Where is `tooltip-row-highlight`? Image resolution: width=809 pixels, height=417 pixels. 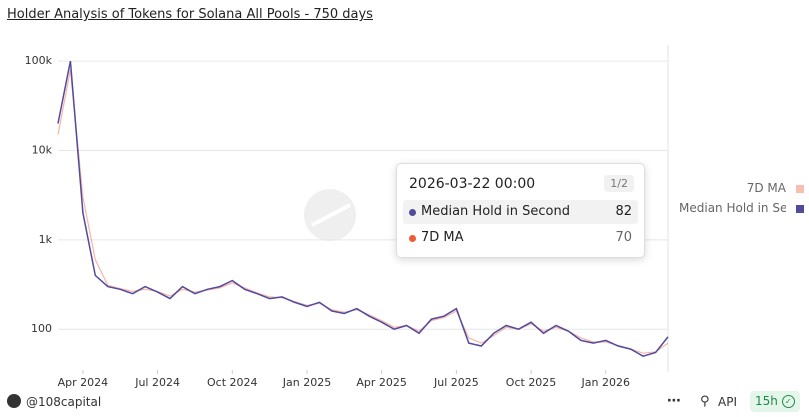 tooltip-row-highlight is located at coordinates (520, 212).